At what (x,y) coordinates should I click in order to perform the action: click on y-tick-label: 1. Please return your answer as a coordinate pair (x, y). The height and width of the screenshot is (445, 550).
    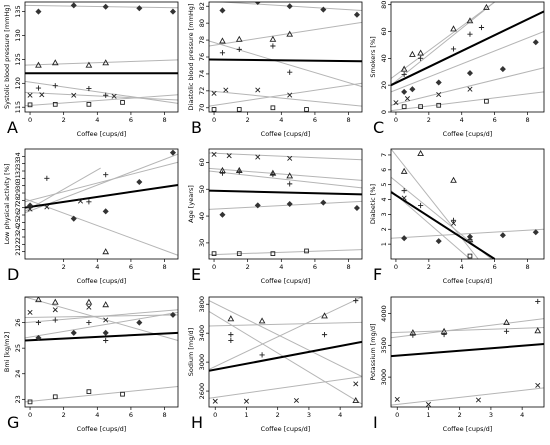
    Looking at the image, I should click on (384, 244).